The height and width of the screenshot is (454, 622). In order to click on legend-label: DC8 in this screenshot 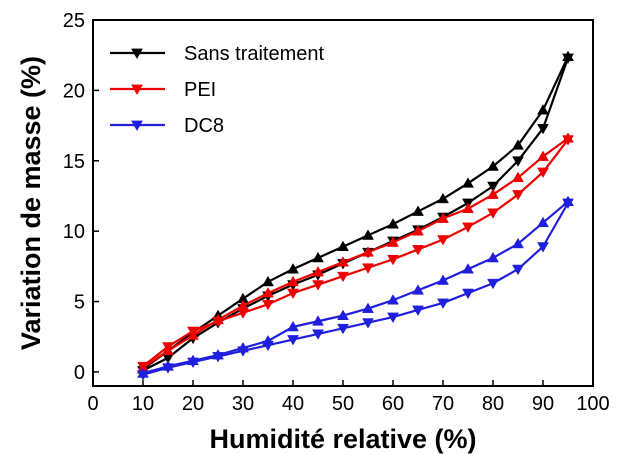, I will do `click(204, 126)`.